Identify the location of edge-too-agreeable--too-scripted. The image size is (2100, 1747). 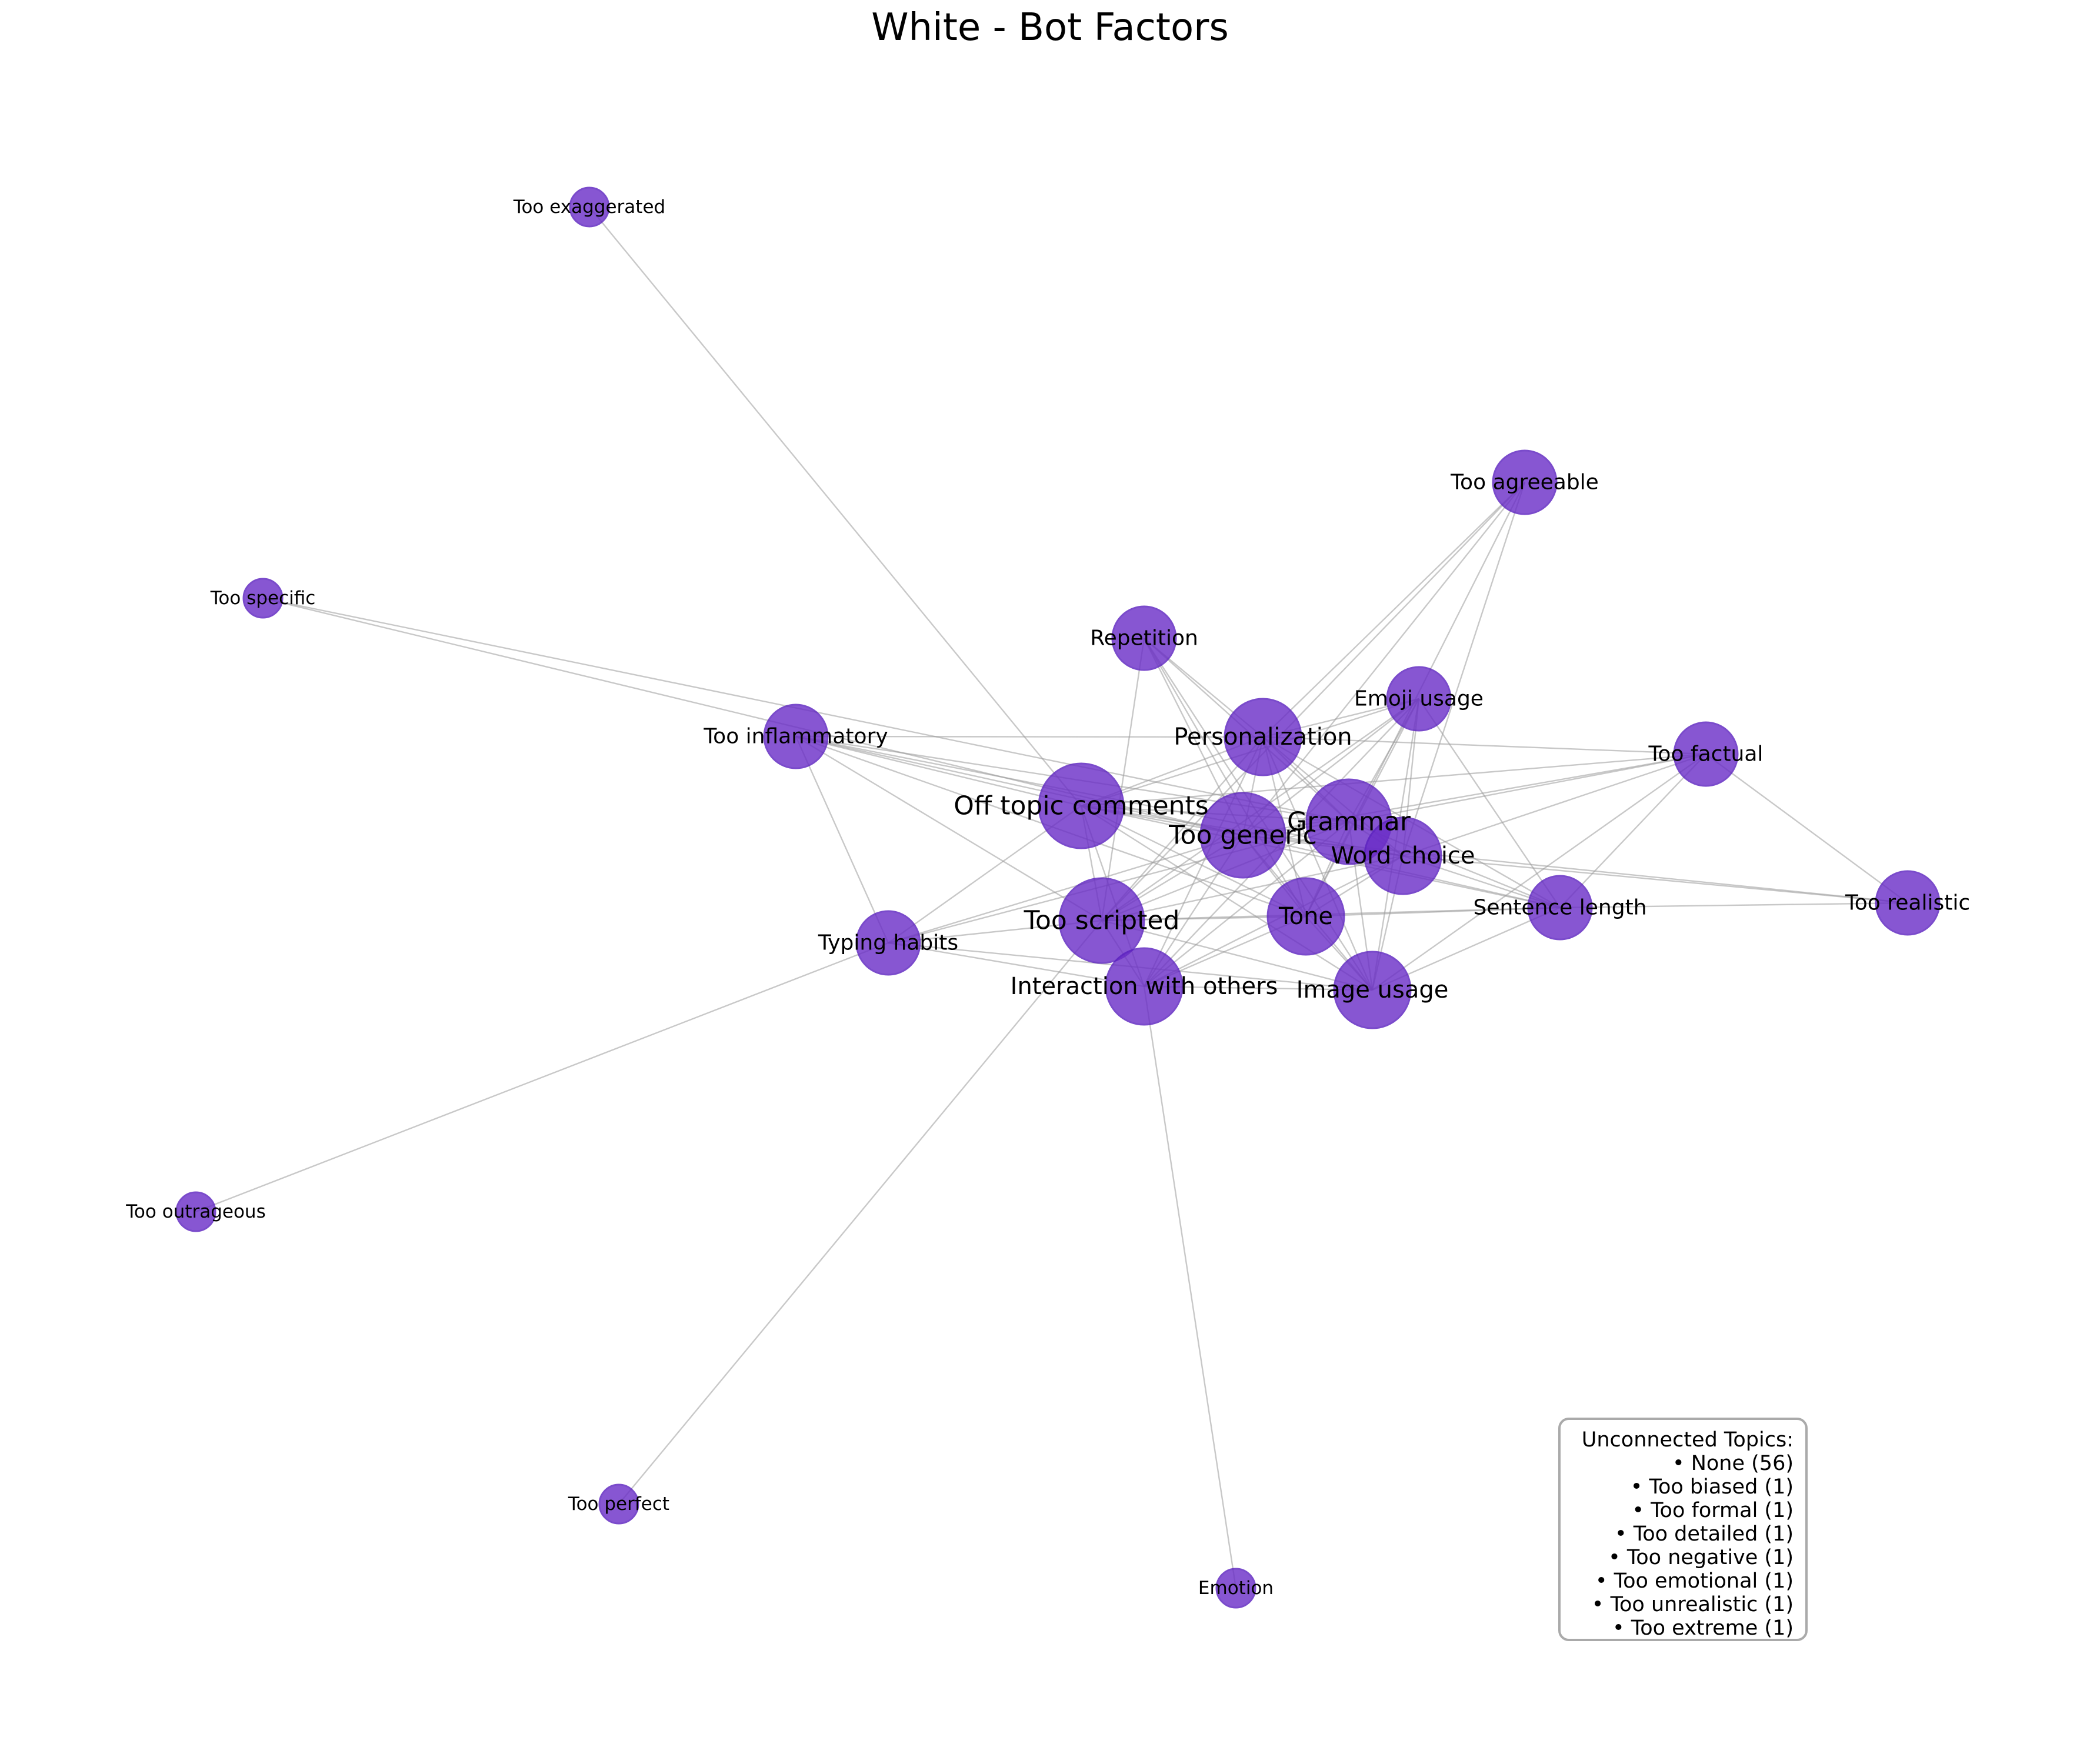
(1313, 701).